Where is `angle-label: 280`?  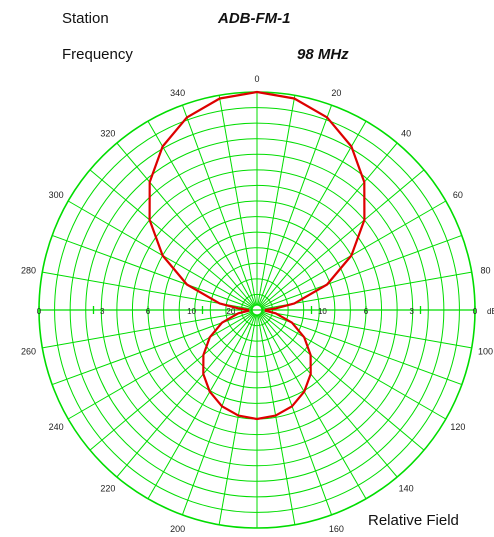
angle-label: 280 is located at coordinates (28, 271).